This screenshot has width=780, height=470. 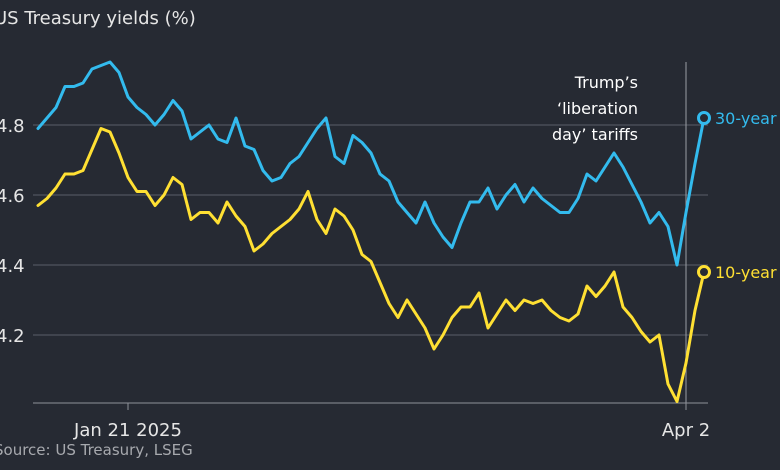 I want to click on annotation-line-2: ‘liberation, so click(x=597, y=108).